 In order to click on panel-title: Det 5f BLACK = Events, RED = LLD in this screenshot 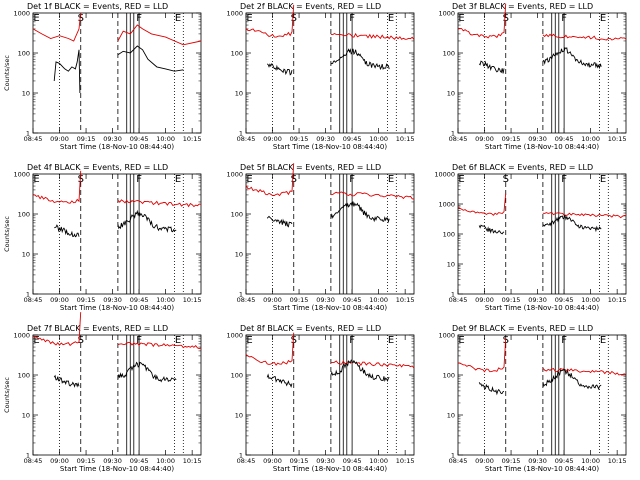, I will do `click(310, 167)`.